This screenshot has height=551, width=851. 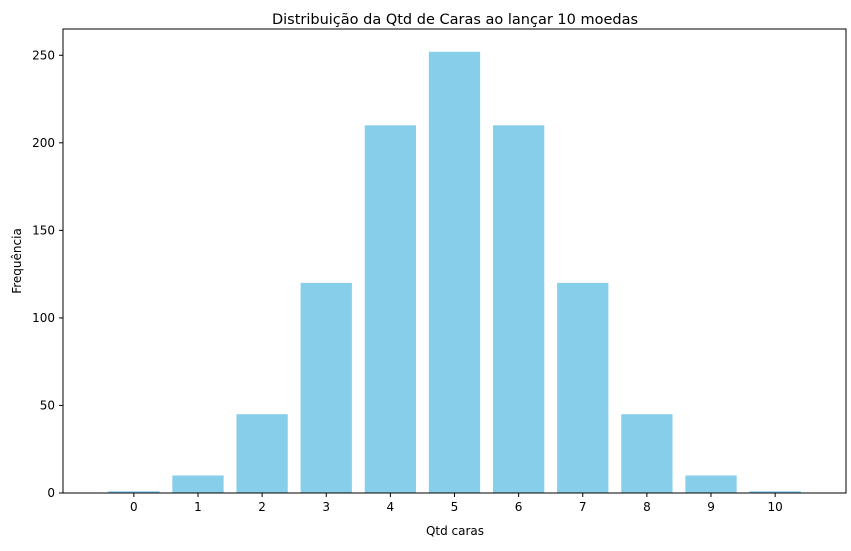 What do you see at coordinates (47, 274) in the screenshot?
I see `y-axis-ticks: 0 50 100 150 200 250` at bounding box center [47, 274].